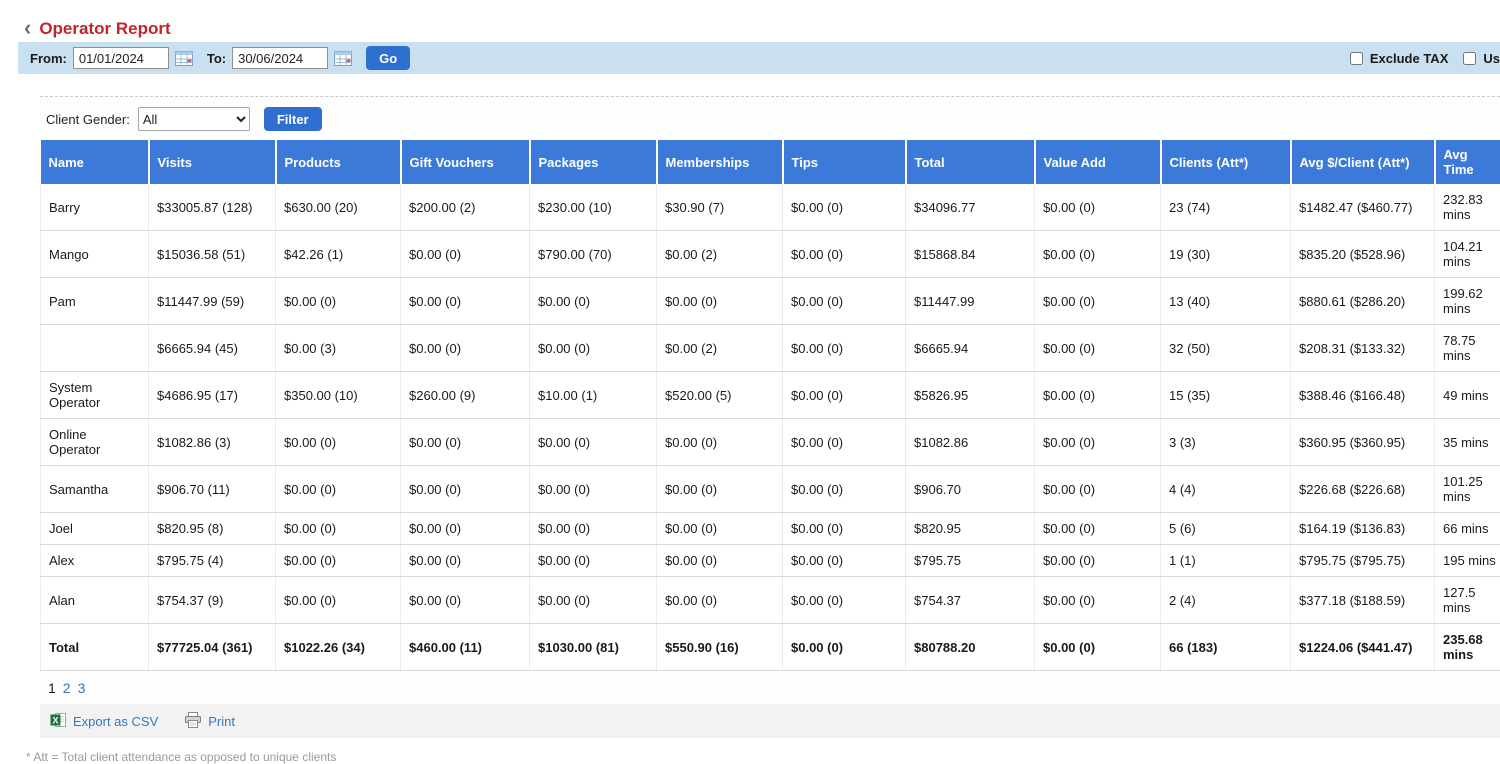 The image size is (1500, 764). What do you see at coordinates (720, 647) in the screenshot?
I see `table-cell: $550.90 (16)` at bounding box center [720, 647].